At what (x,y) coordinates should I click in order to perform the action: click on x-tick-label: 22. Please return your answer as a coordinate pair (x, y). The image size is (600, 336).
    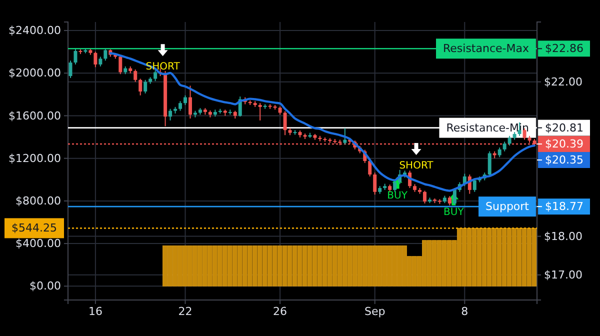
    Looking at the image, I should click on (185, 311).